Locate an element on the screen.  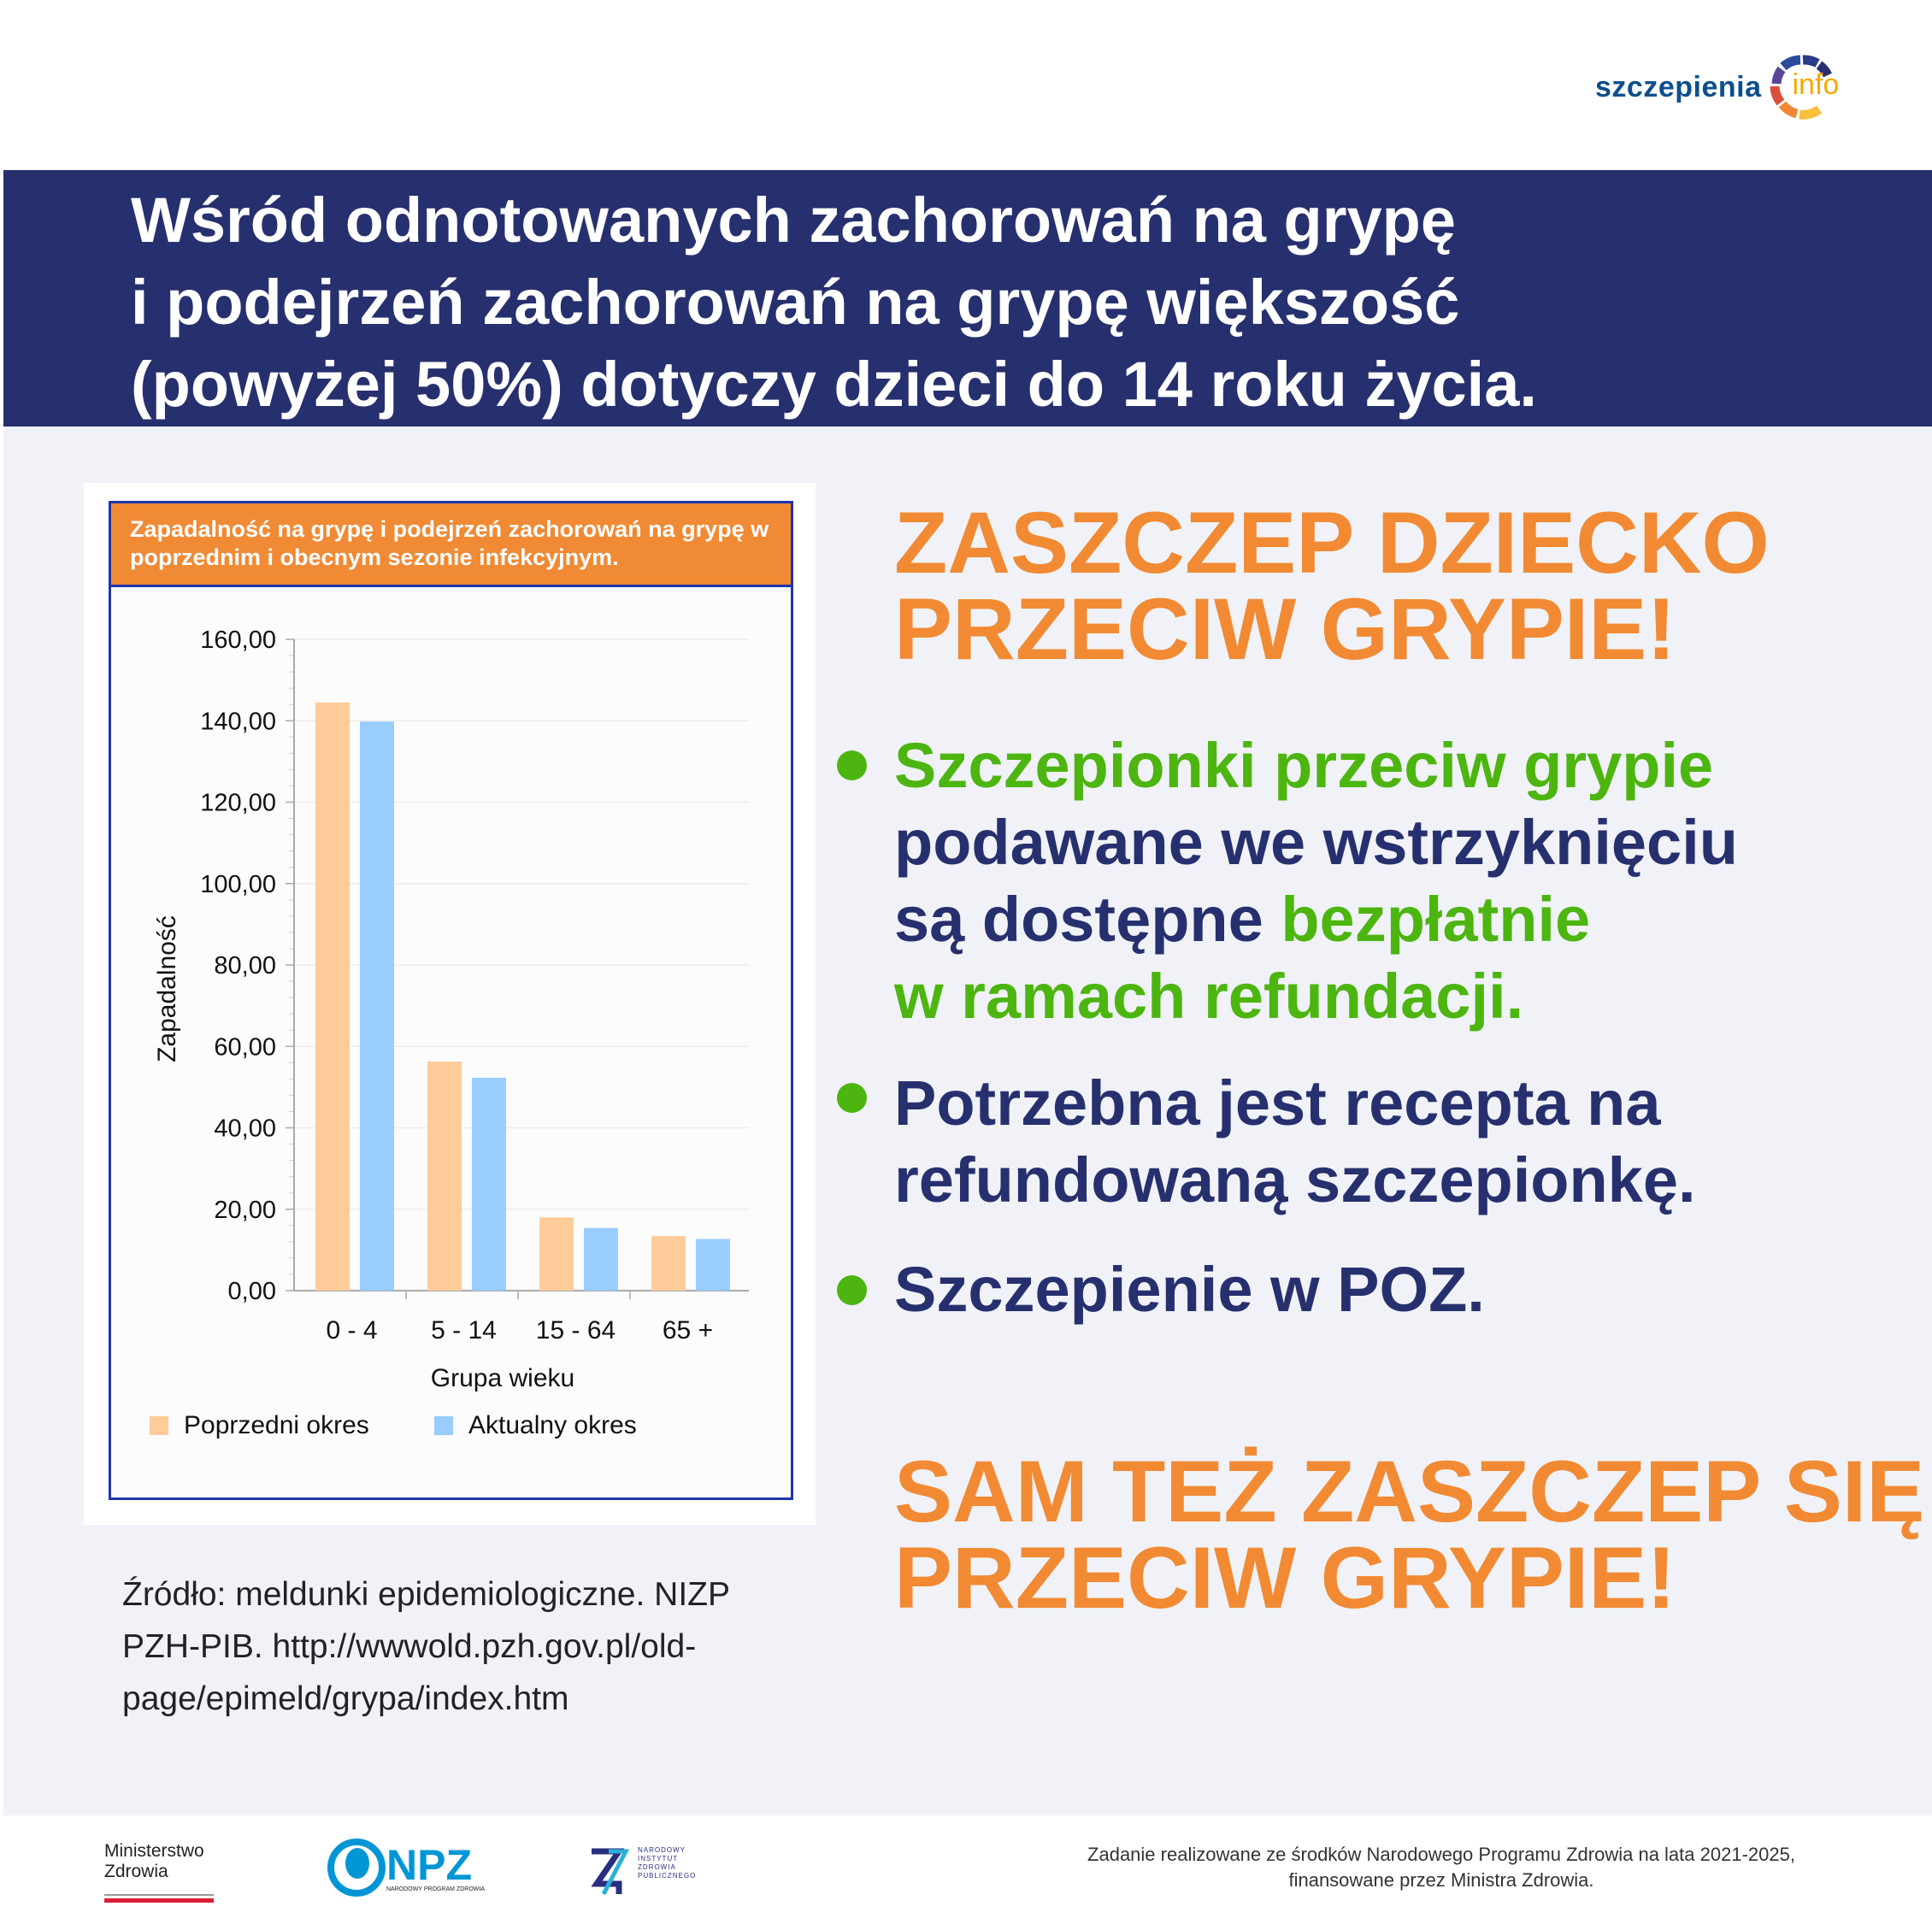
x-axis-label: Grupa wieku is located at coordinates (502, 1378).